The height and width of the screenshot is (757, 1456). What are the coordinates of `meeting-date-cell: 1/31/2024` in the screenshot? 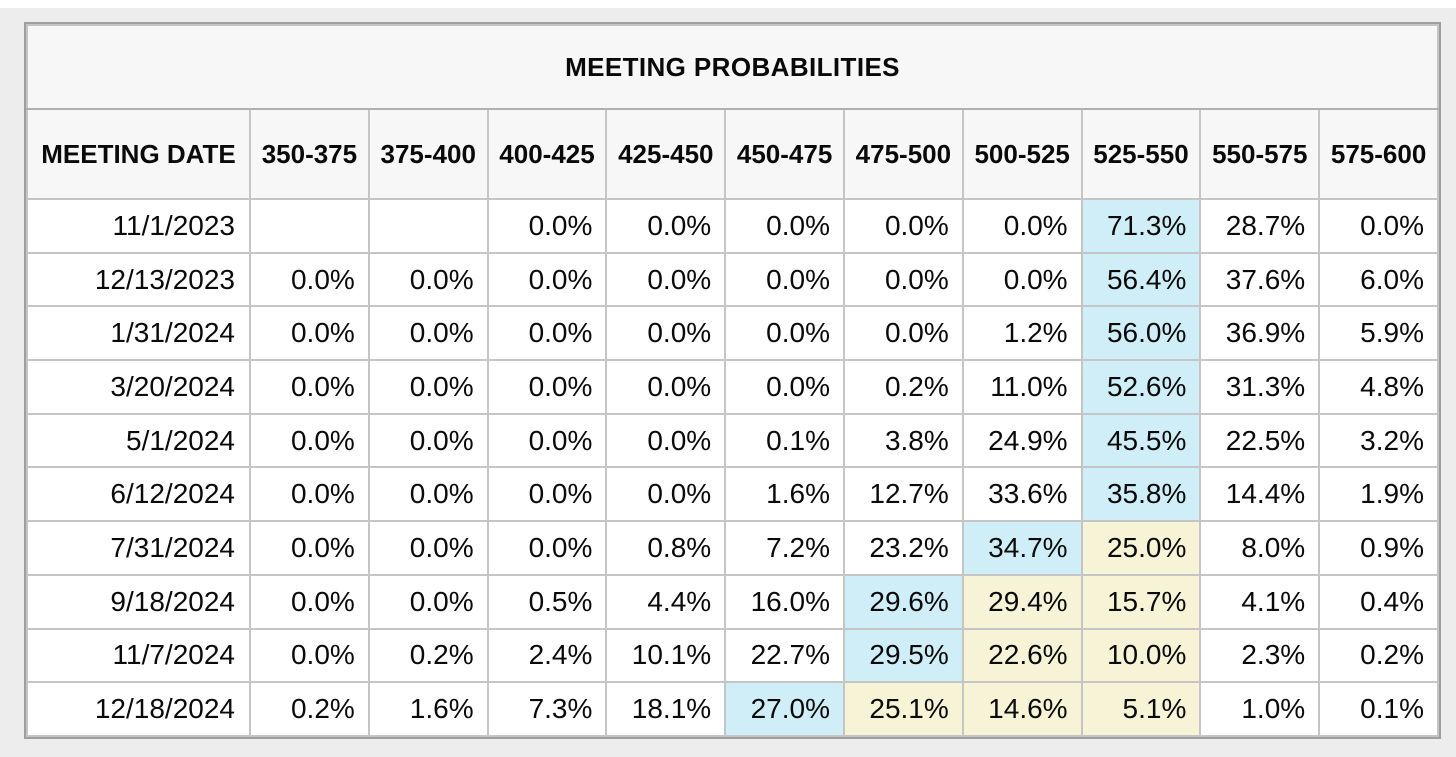 It's located at (138, 333).